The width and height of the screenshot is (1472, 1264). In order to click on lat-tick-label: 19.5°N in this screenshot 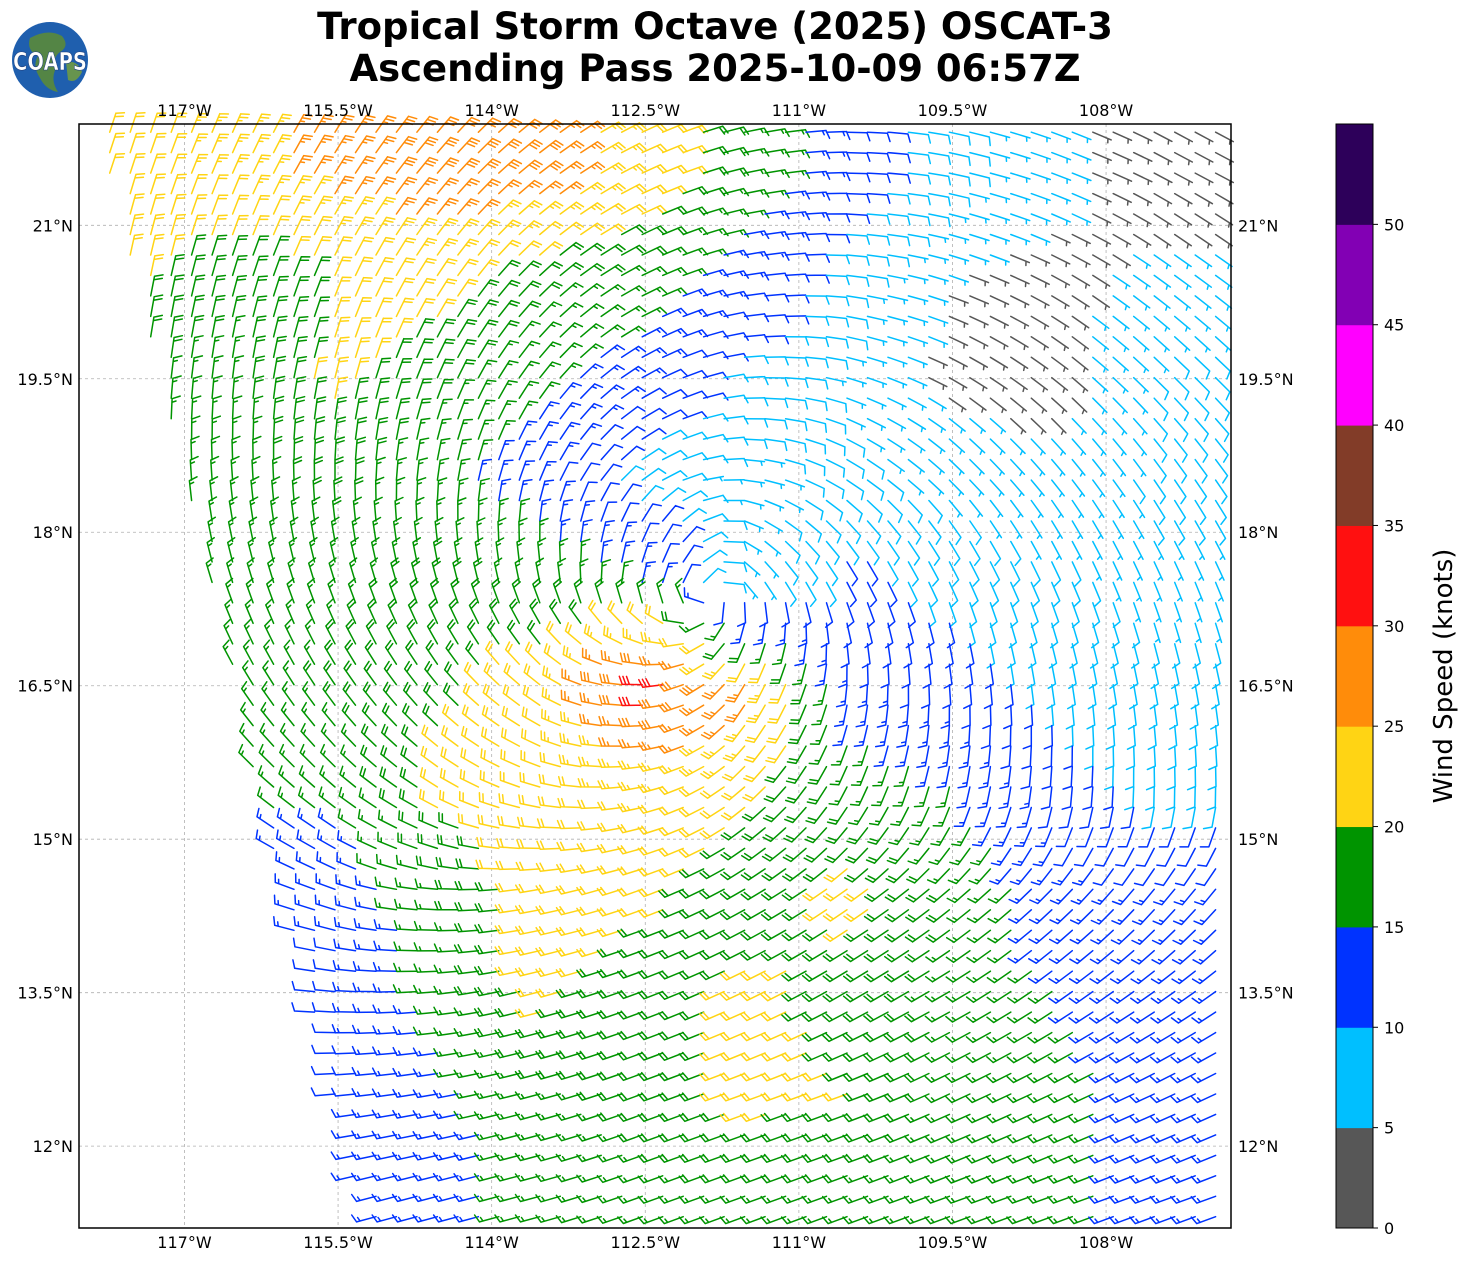, I will do `click(45, 379)`.